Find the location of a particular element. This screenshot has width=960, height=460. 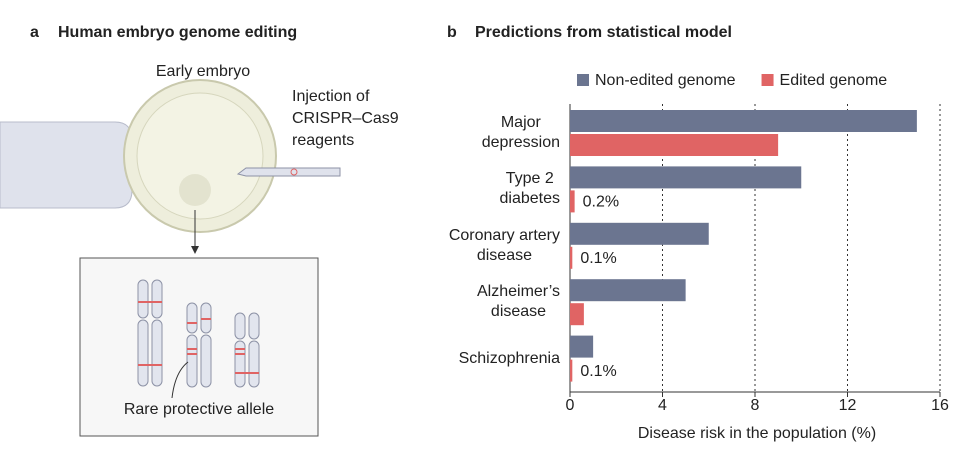

chromosomes is located at coordinates (198, 333).